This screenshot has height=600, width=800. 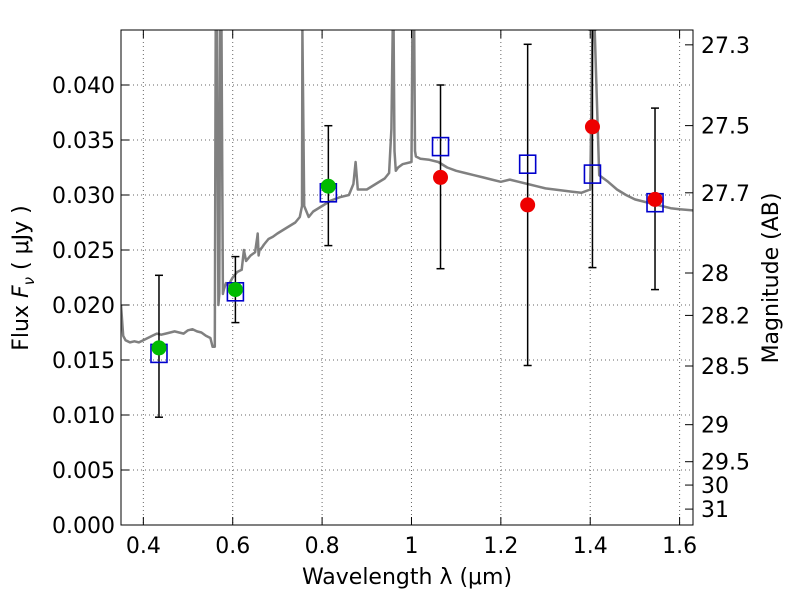 I want to click on y-tick-label: 0.025, so click(x=83, y=251).